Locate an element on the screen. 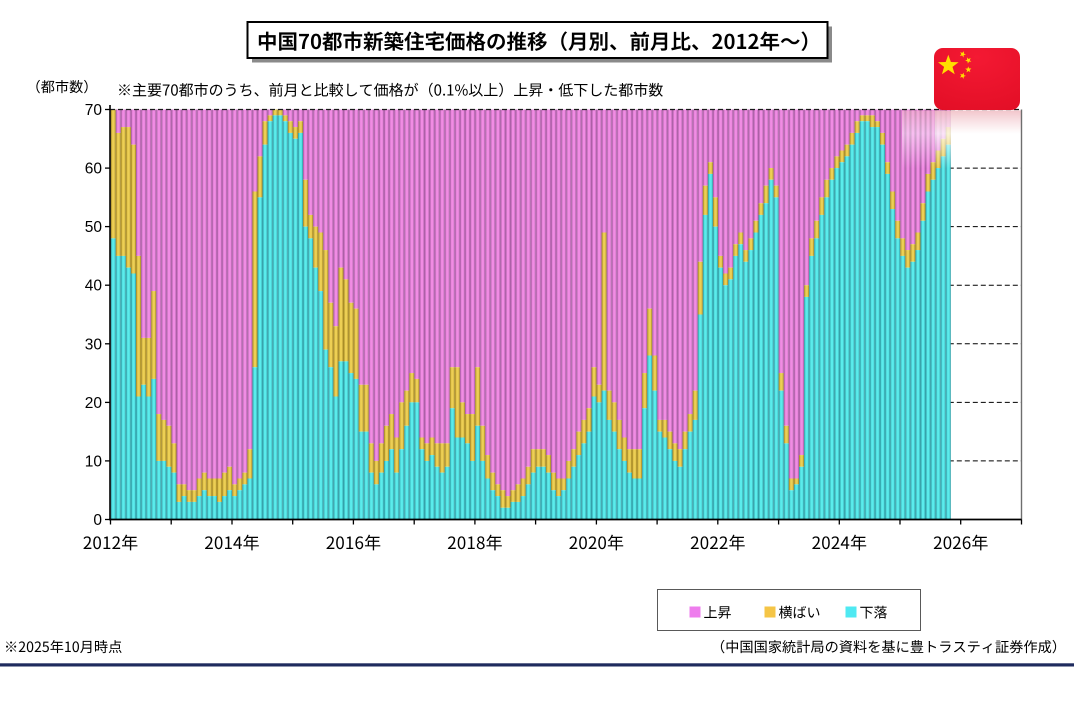 The width and height of the screenshot is (1074, 712). svg-text: 20 is located at coordinates (94, 403).